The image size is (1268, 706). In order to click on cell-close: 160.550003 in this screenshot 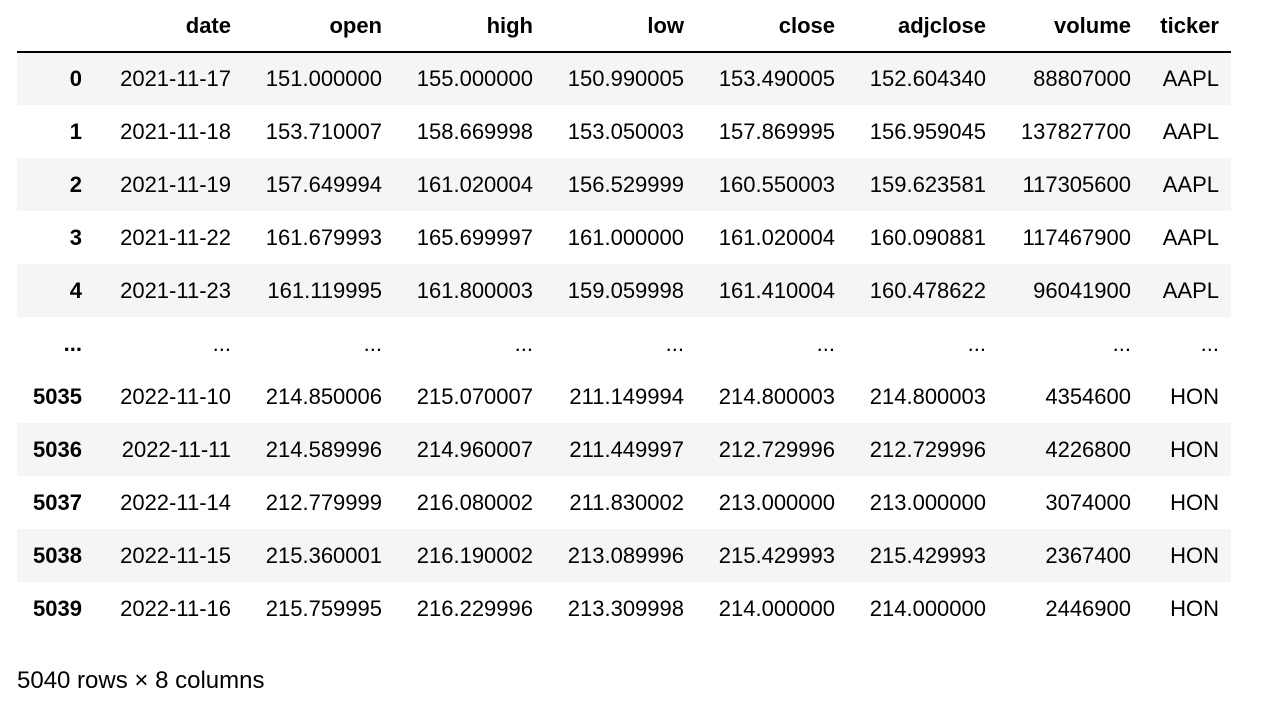, I will do `click(776, 184)`.